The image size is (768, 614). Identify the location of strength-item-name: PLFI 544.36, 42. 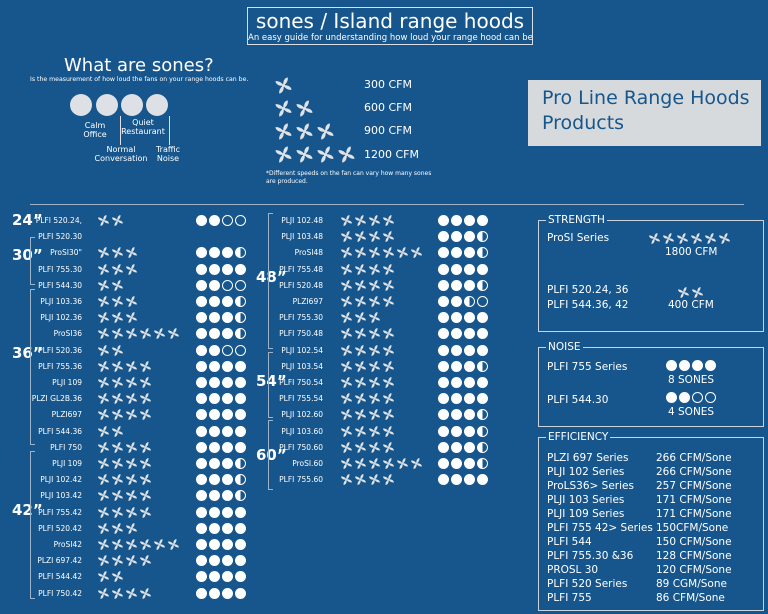
(588, 305).